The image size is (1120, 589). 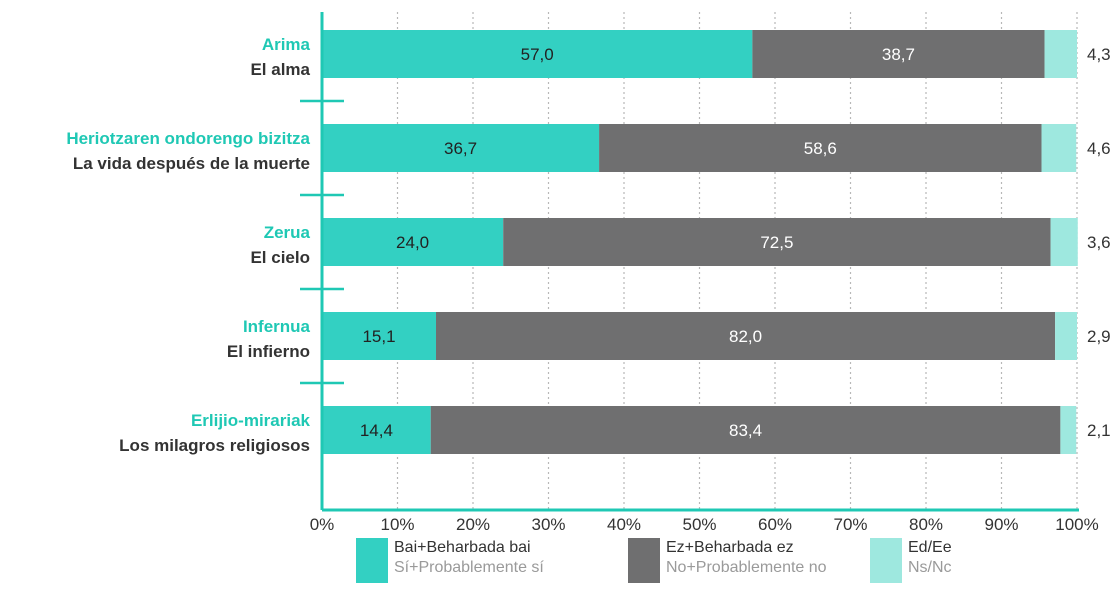 What do you see at coordinates (1099, 336) in the screenshot?
I see `data-label: 2,9` at bounding box center [1099, 336].